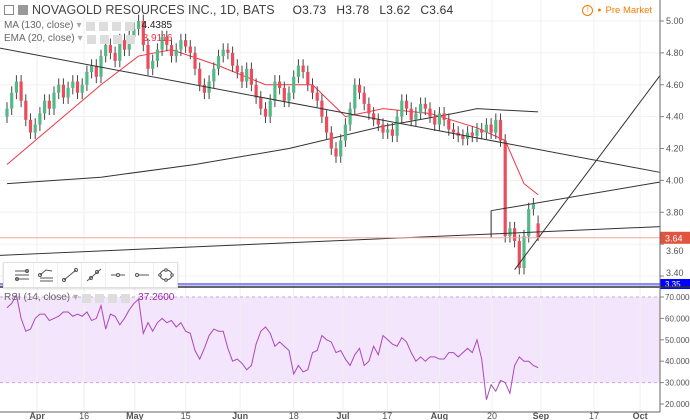 This screenshot has height=420, width=690. I want to click on collapse-icon, so click(9, 10).